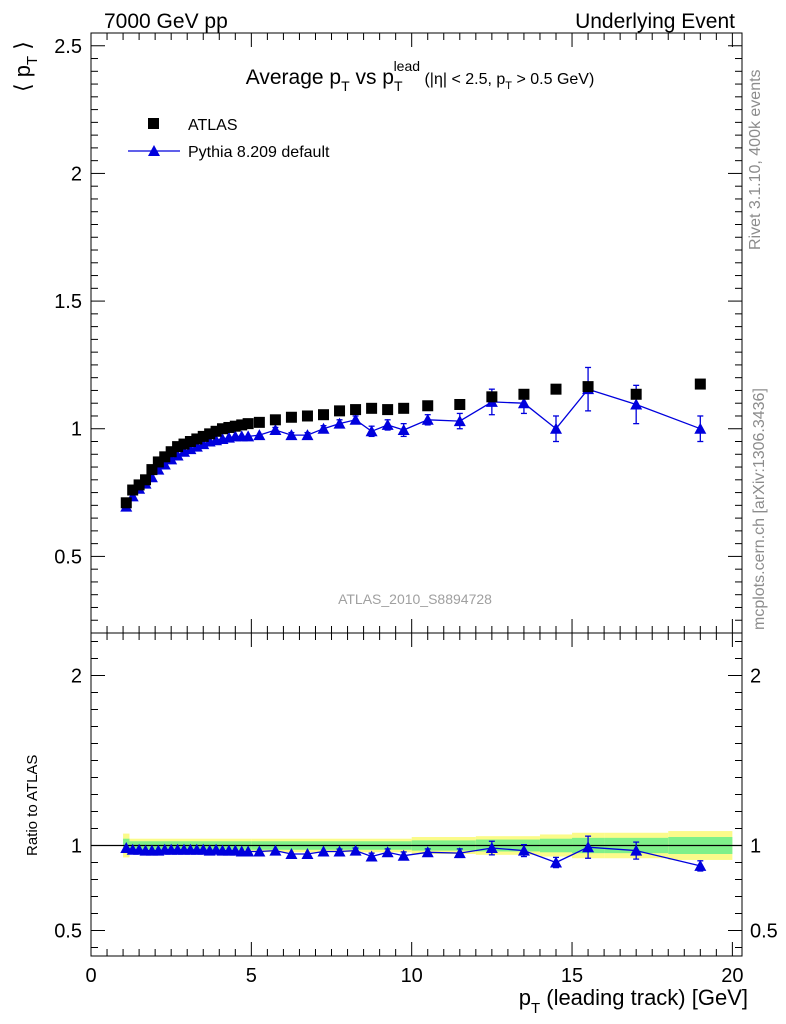 Image resolution: width=786 pixels, height=1024 pixels. Describe the element at coordinates (32, 805) in the screenshot. I see `ratio-y-axis-label: Ratio to ATLAS` at that location.